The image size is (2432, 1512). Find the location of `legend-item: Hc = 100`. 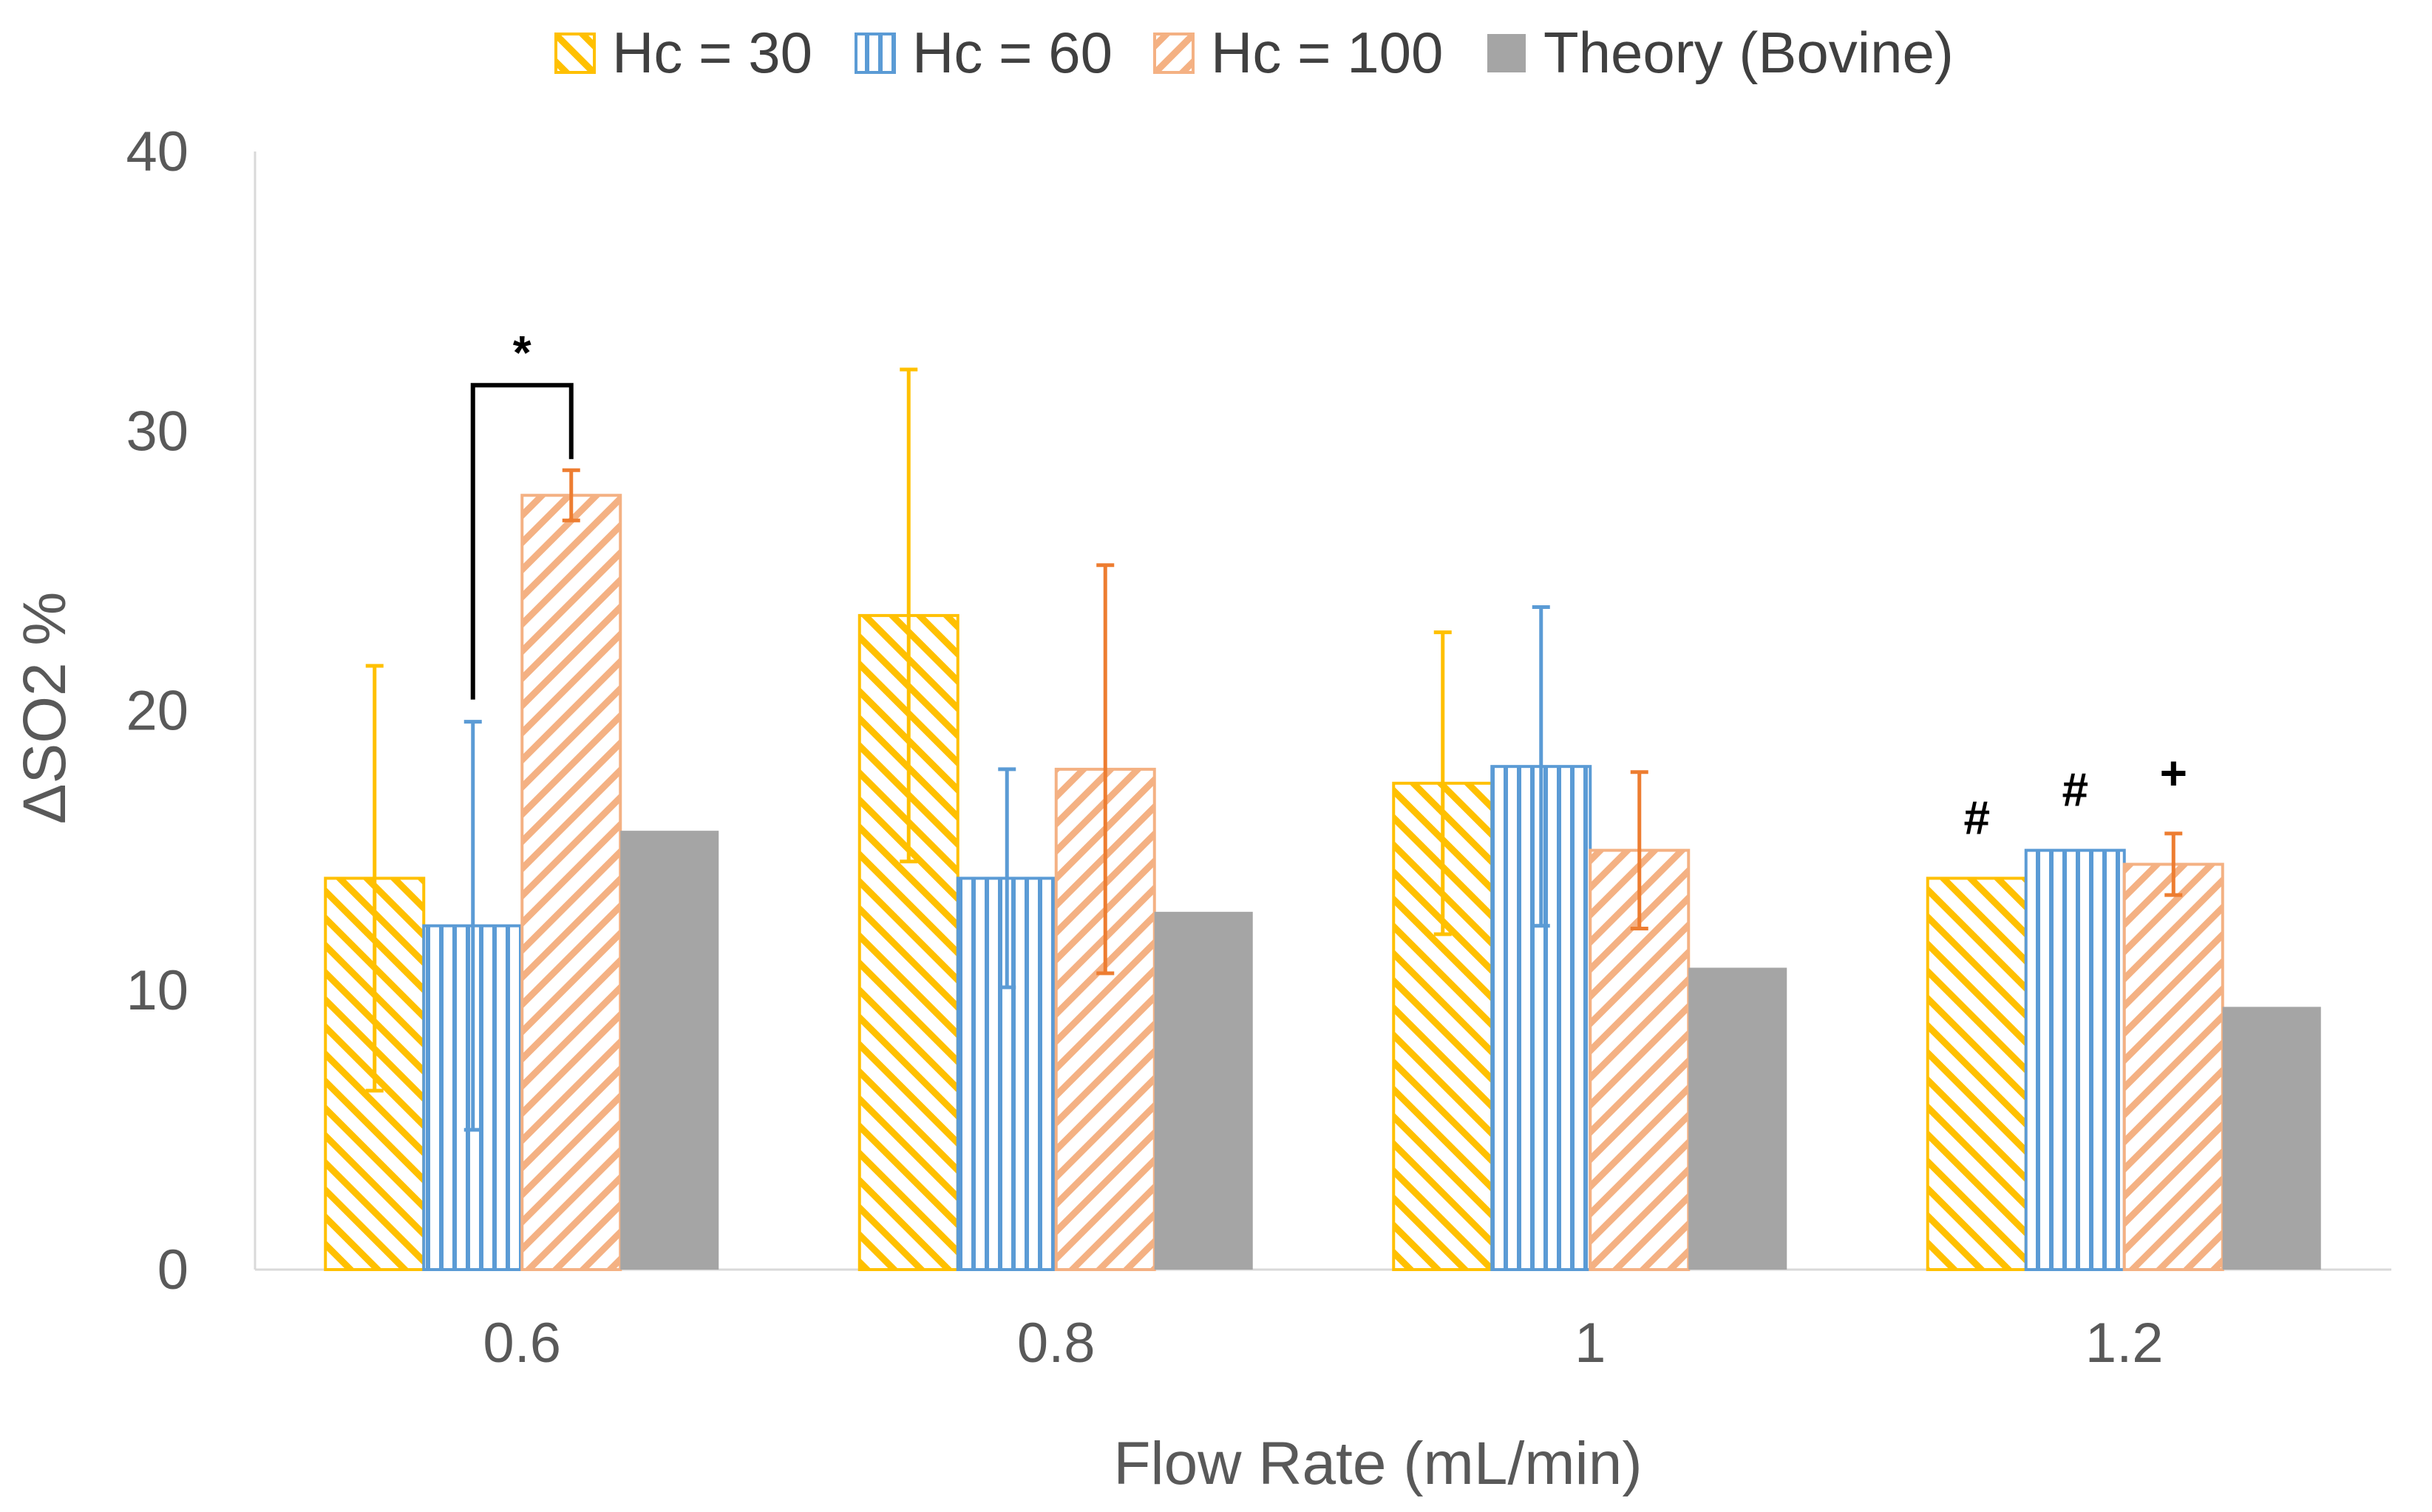

legend-item: Hc = 100 is located at coordinates (1298, 53).